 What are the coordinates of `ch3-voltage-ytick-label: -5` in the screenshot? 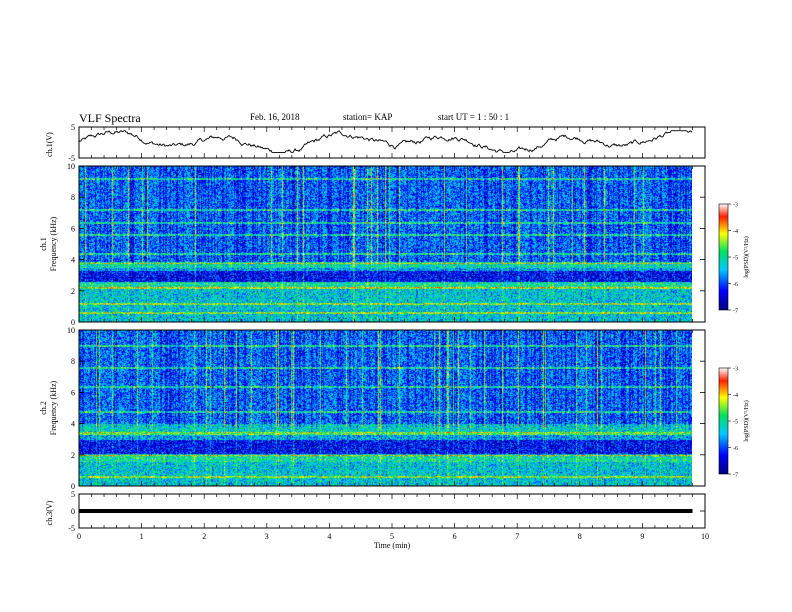 It's located at (71, 528).